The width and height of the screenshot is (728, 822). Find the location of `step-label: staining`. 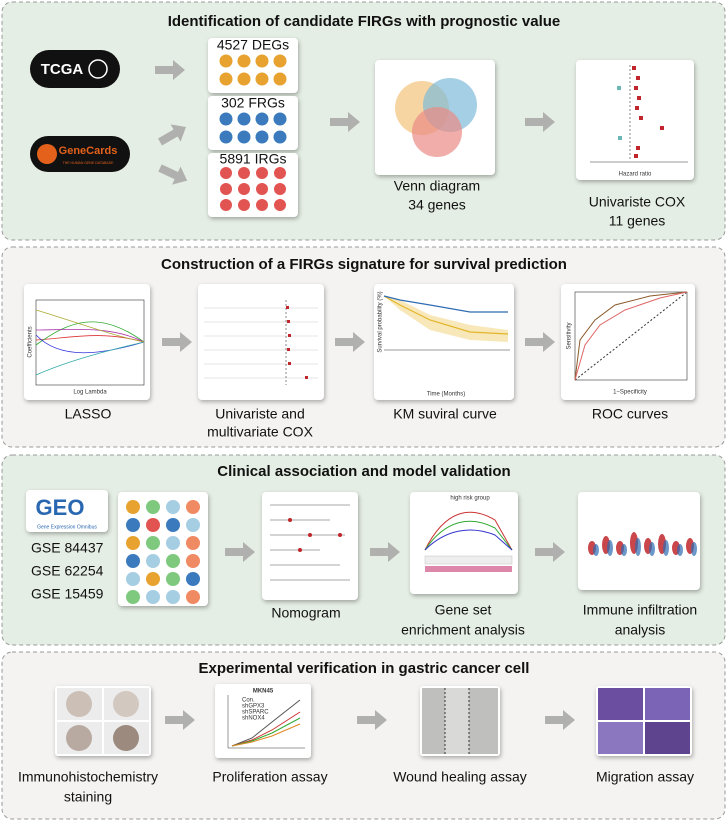

step-label: staining is located at coordinates (88, 797).